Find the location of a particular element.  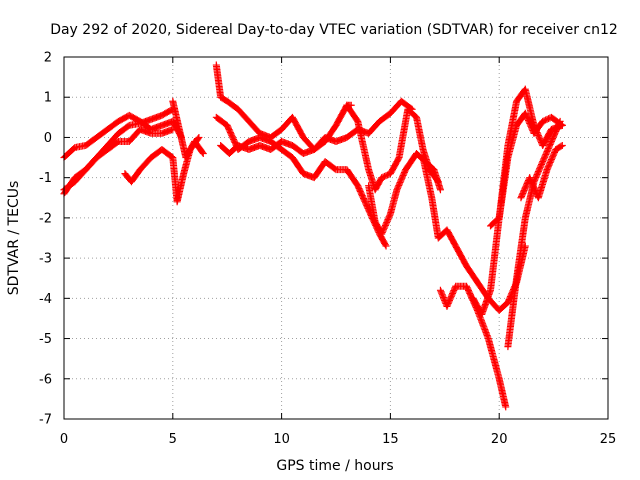

x-axis-label: GPS time / hours is located at coordinates (334, 466).